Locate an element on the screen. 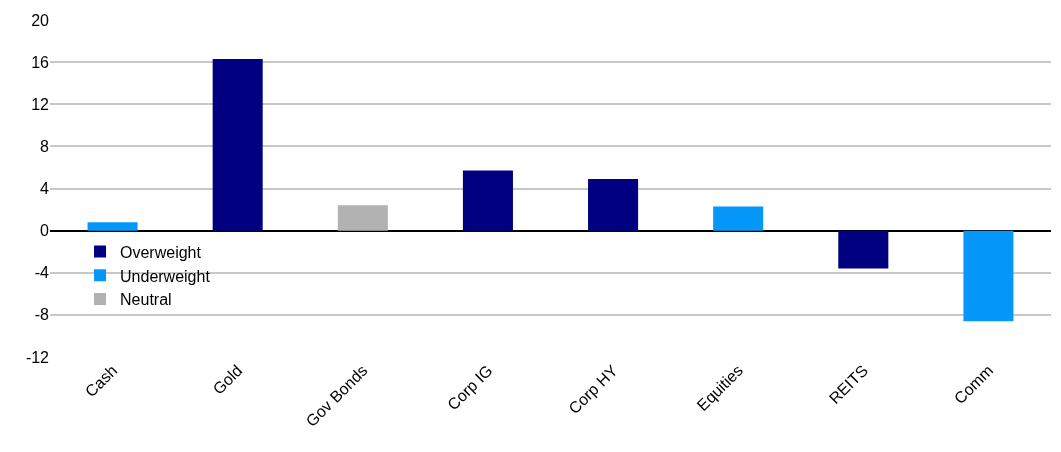 The width and height of the screenshot is (1061, 452). y-tick-label: 16 is located at coordinates (40, 62).